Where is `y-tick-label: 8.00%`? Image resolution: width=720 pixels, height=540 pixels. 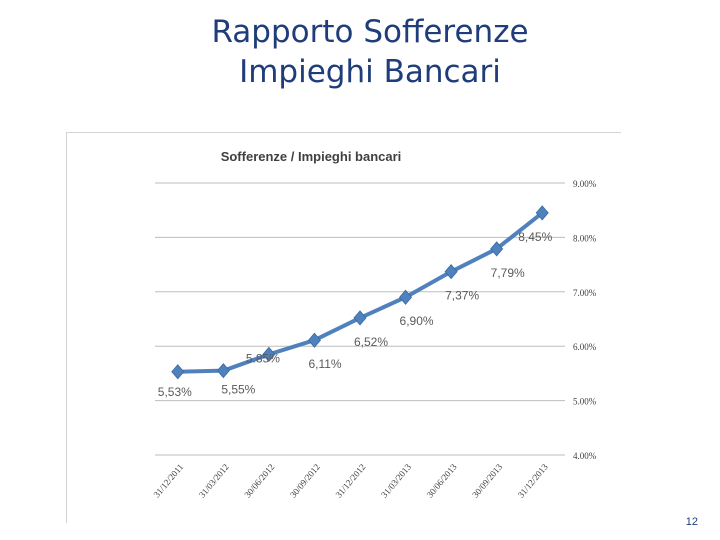
y-tick-label: 8.00% is located at coordinates (585, 238).